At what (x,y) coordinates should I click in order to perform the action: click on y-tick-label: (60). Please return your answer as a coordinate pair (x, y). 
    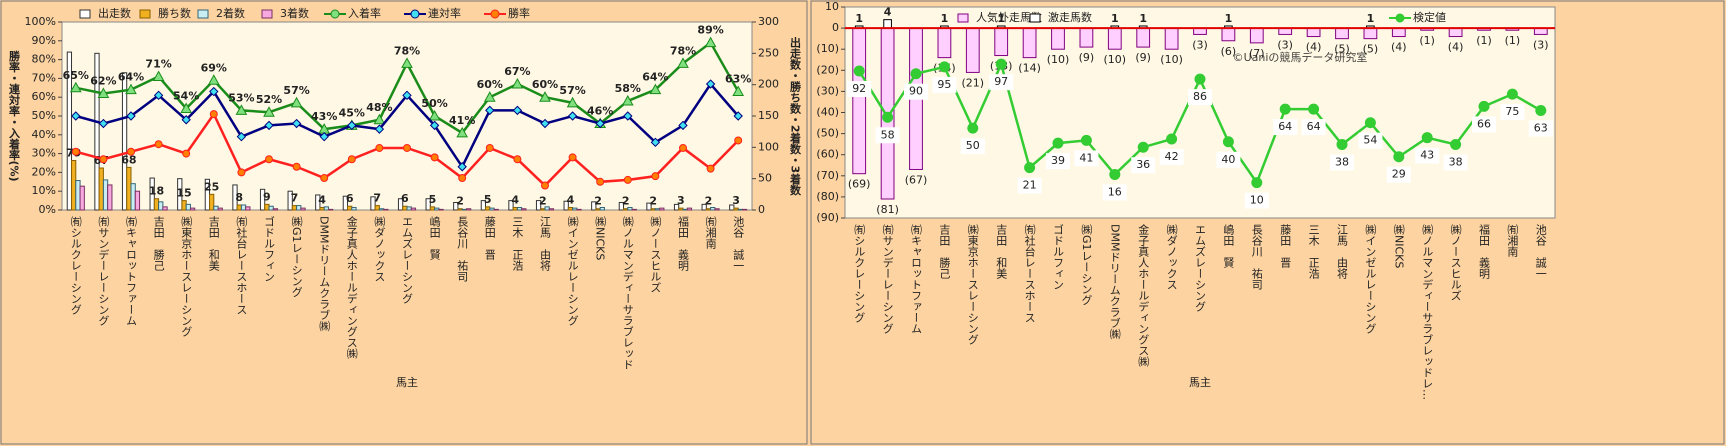
    Looking at the image, I should click on (827, 154).